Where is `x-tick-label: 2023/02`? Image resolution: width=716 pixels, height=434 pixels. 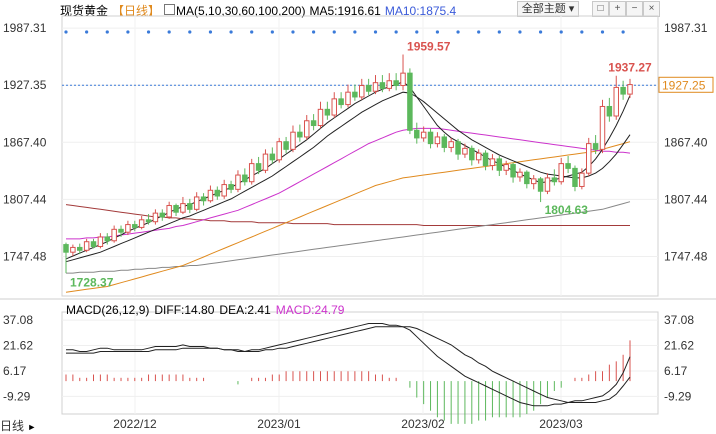 x-tick-label: 2023/02 is located at coordinates (423, 424).